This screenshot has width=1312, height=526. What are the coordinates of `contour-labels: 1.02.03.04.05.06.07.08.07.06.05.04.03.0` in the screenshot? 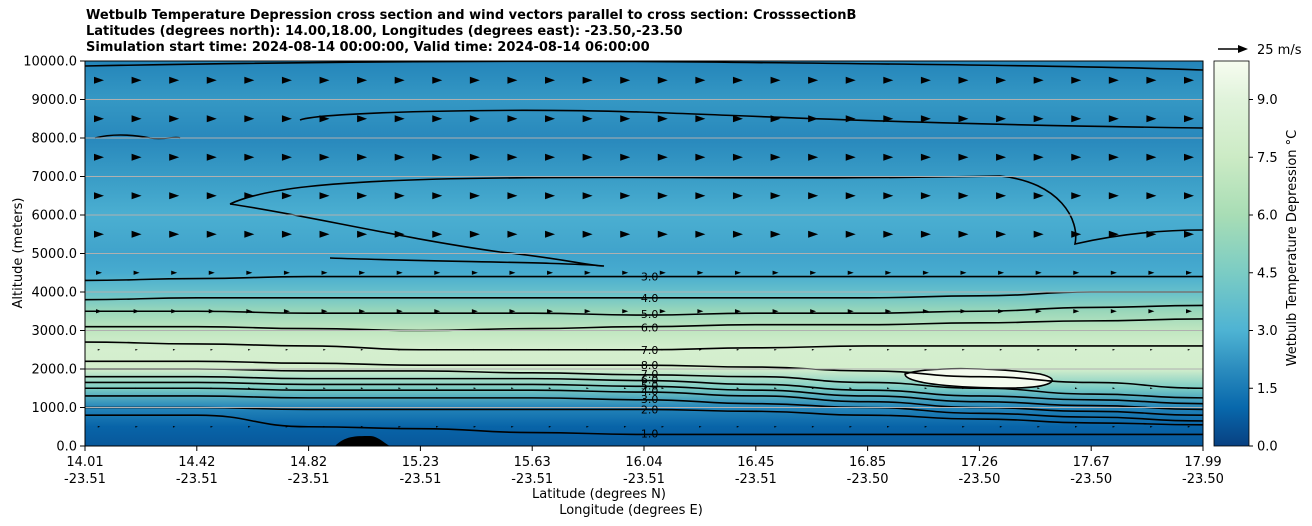 It's located at (650, 356).